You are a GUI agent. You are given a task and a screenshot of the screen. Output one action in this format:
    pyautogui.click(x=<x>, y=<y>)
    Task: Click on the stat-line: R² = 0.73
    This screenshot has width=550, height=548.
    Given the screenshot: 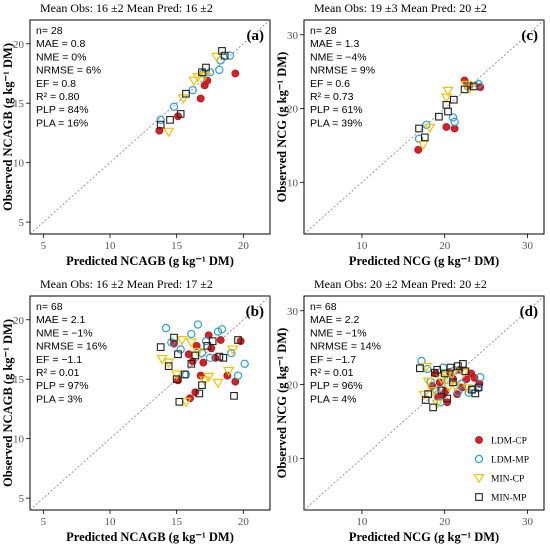 What is the action you would take?
    pyautogui.click(x=332, y=97)
    